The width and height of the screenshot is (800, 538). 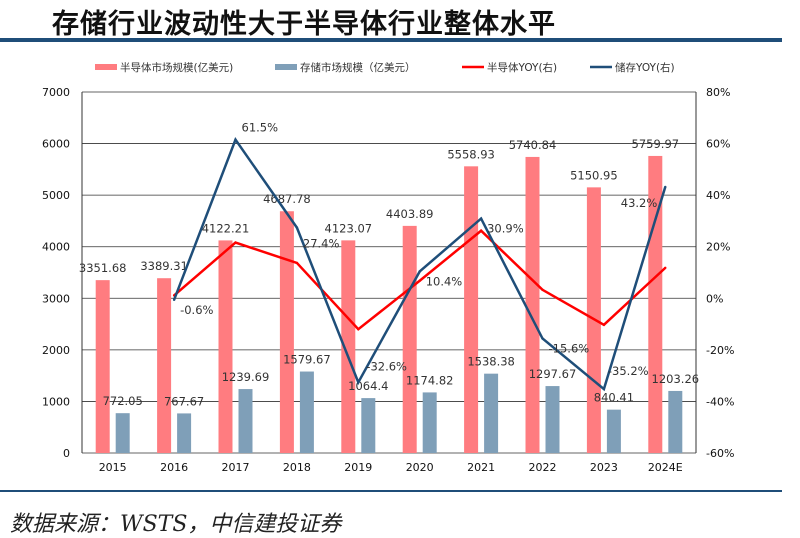 What do you see at coordinates (56, 195) in the screenshot?
I see `y-left-tick-label: 5000` at bounding box center [56, 195].